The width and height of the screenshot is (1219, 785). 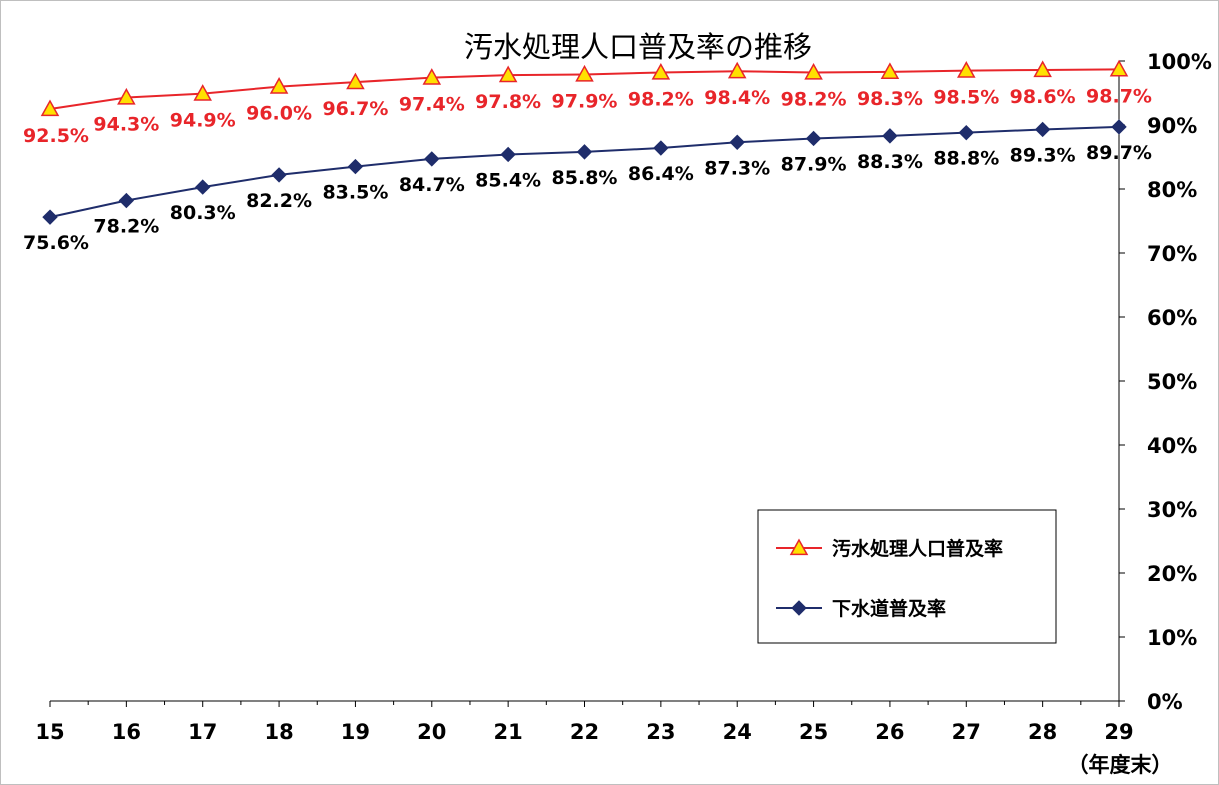 I want to click on data-label: 89.3%, so click(x=1043, y=155).